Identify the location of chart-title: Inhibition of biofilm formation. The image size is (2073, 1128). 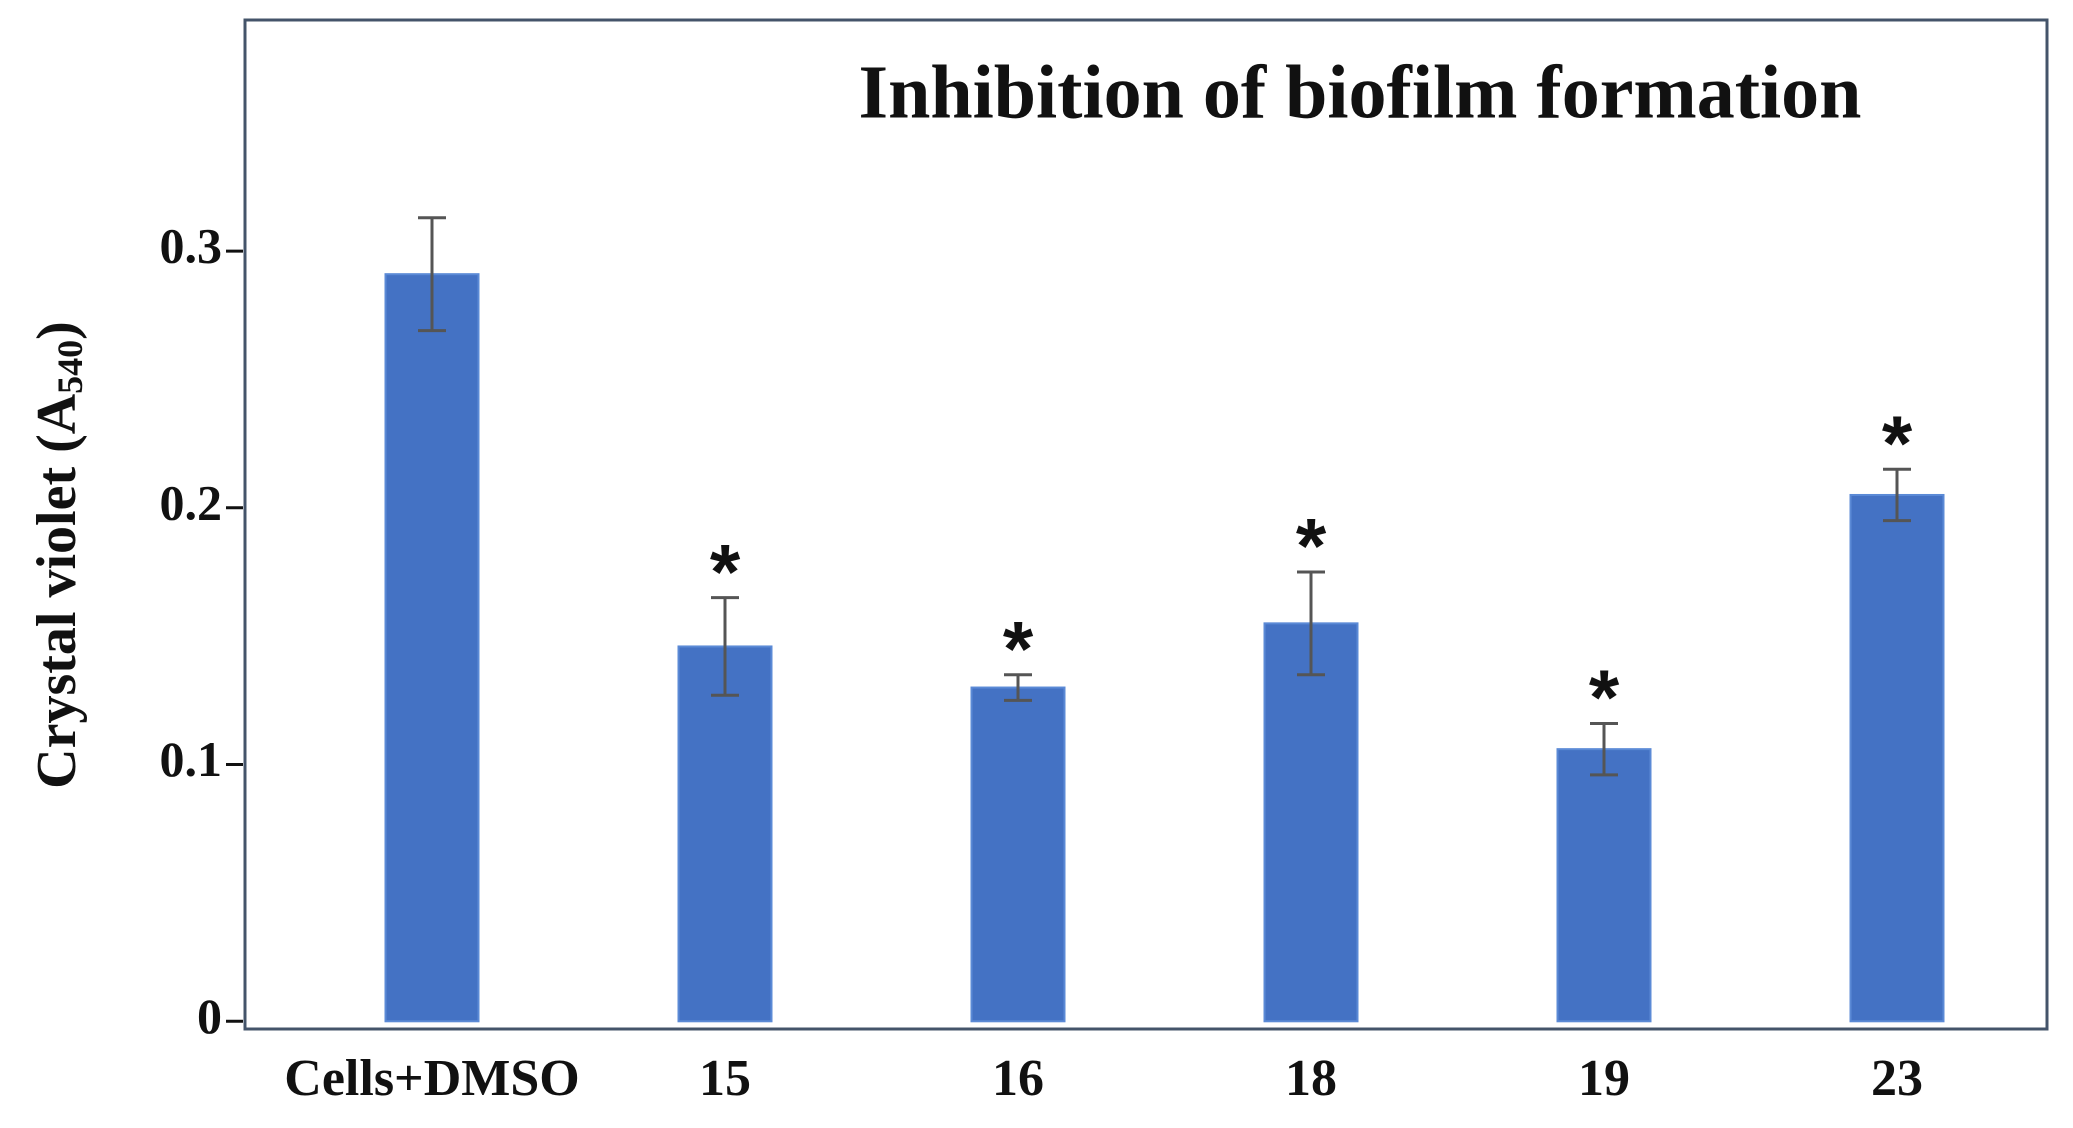
(1360, 92).